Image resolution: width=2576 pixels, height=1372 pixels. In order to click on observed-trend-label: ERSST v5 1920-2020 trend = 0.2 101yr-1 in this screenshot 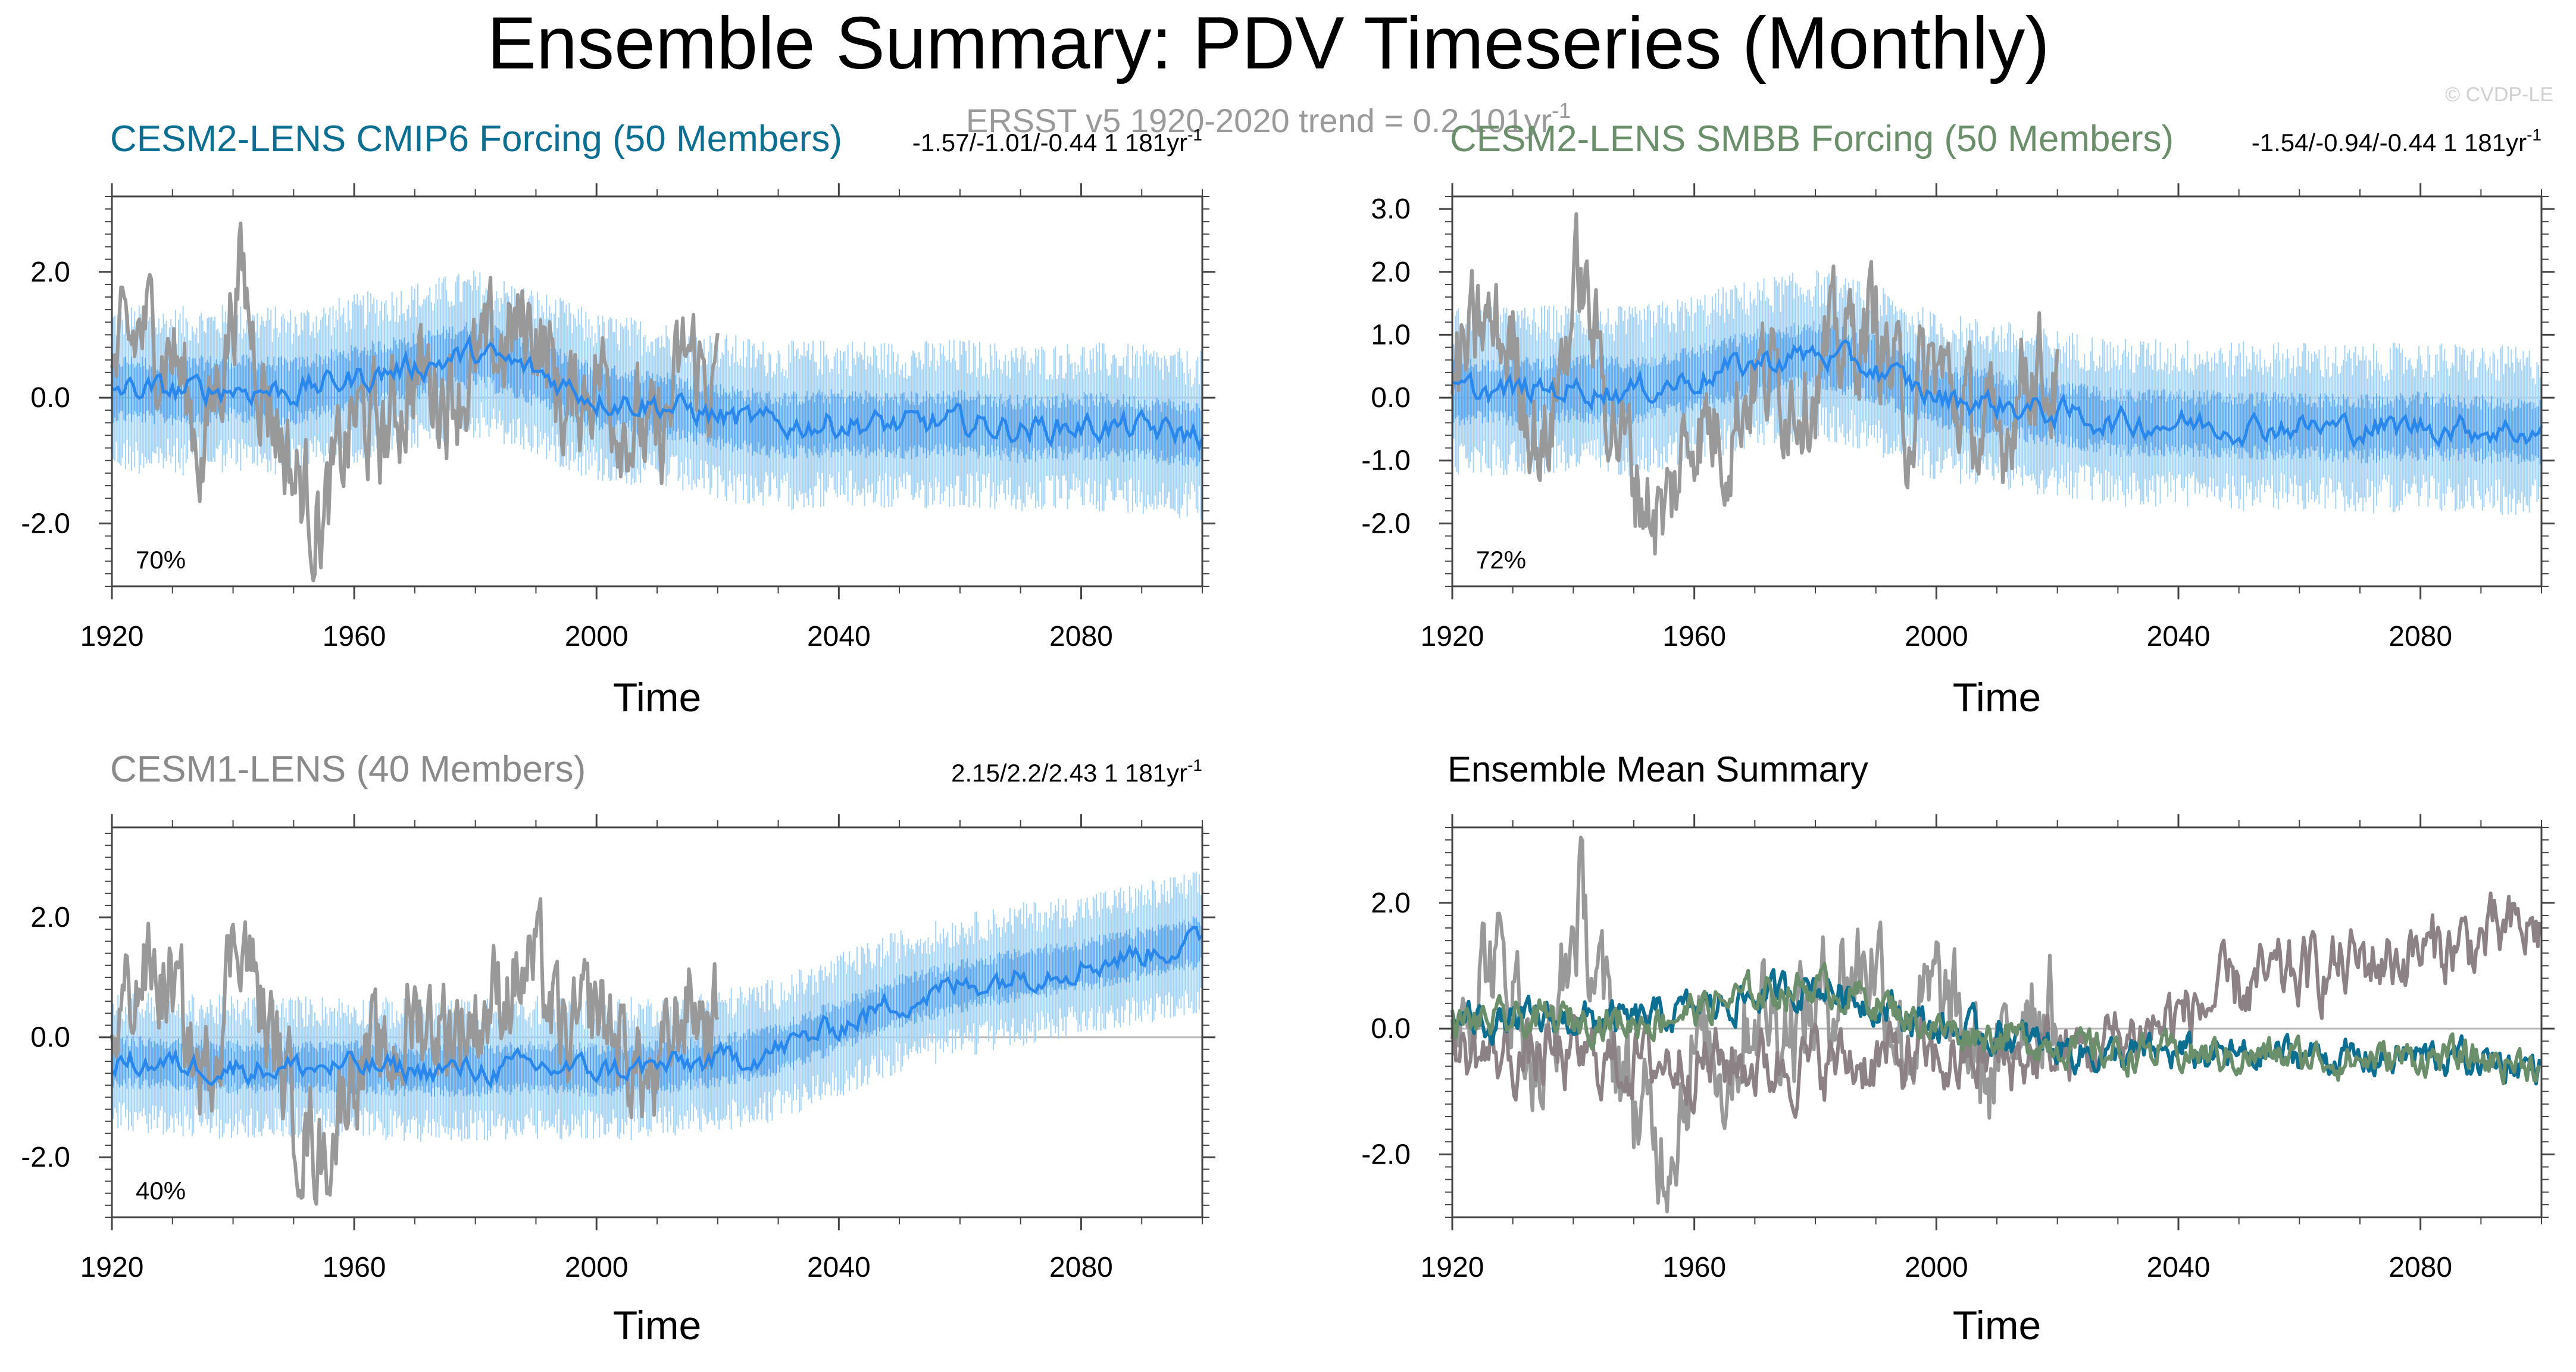, I will do `click(1268, 118)`.